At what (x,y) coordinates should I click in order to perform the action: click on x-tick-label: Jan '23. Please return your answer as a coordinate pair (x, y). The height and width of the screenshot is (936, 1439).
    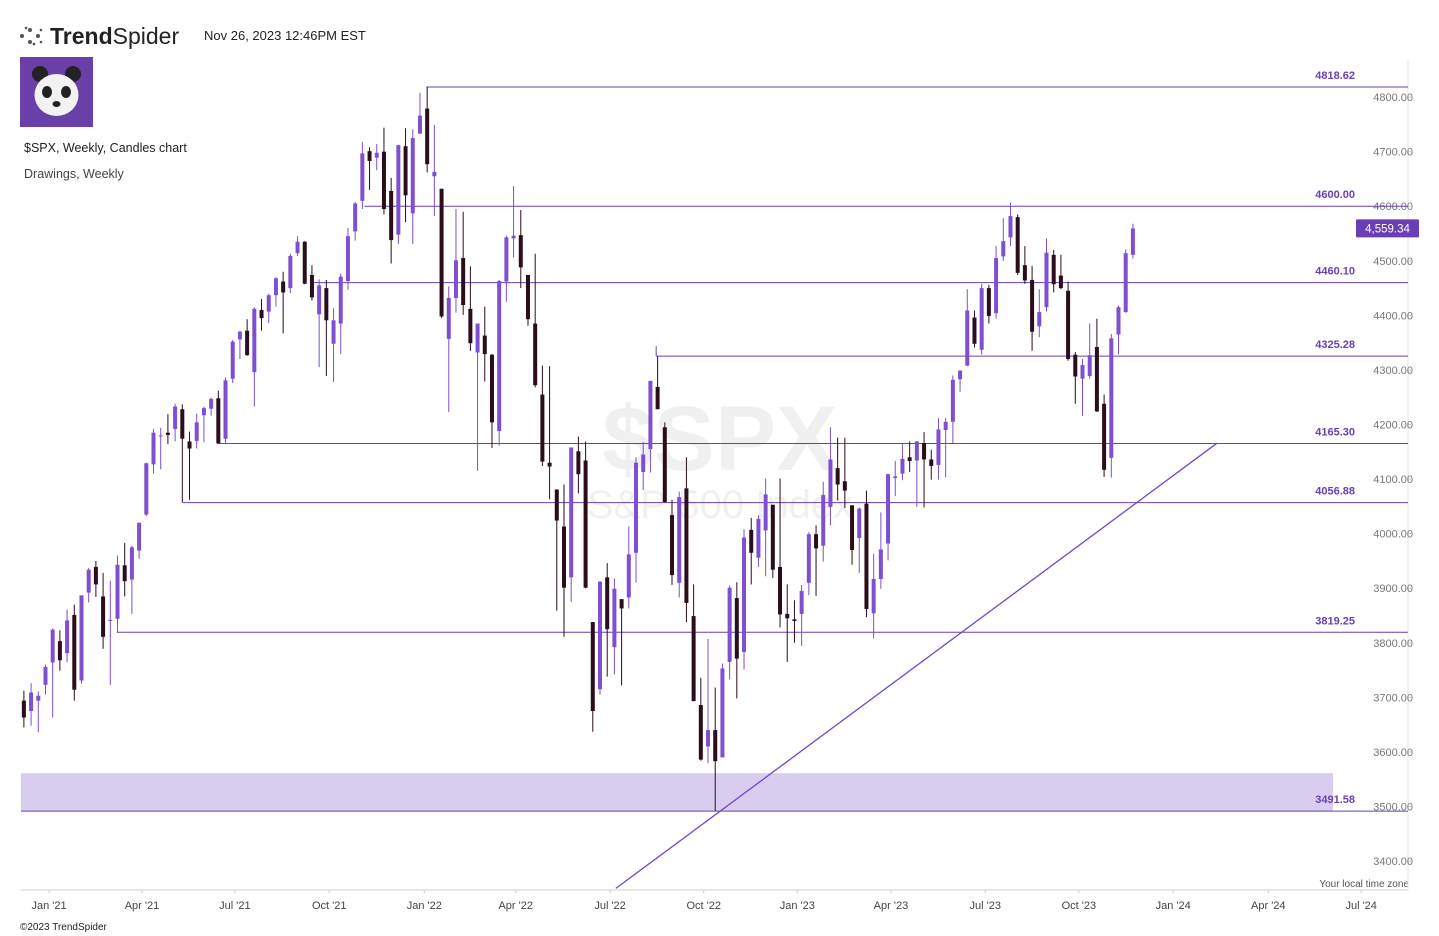
    Looking at the image, I should click on (797, 906).